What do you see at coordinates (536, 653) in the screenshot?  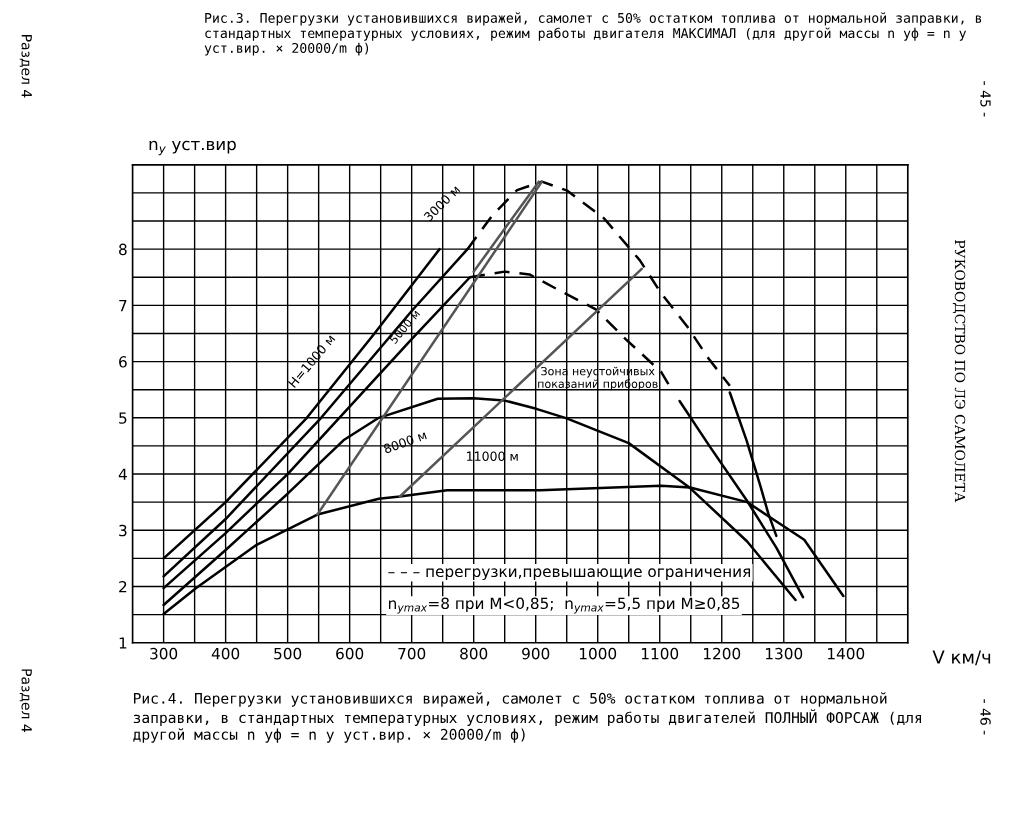 I see `x-tick-label: 900` at bounding box center [536, 653].